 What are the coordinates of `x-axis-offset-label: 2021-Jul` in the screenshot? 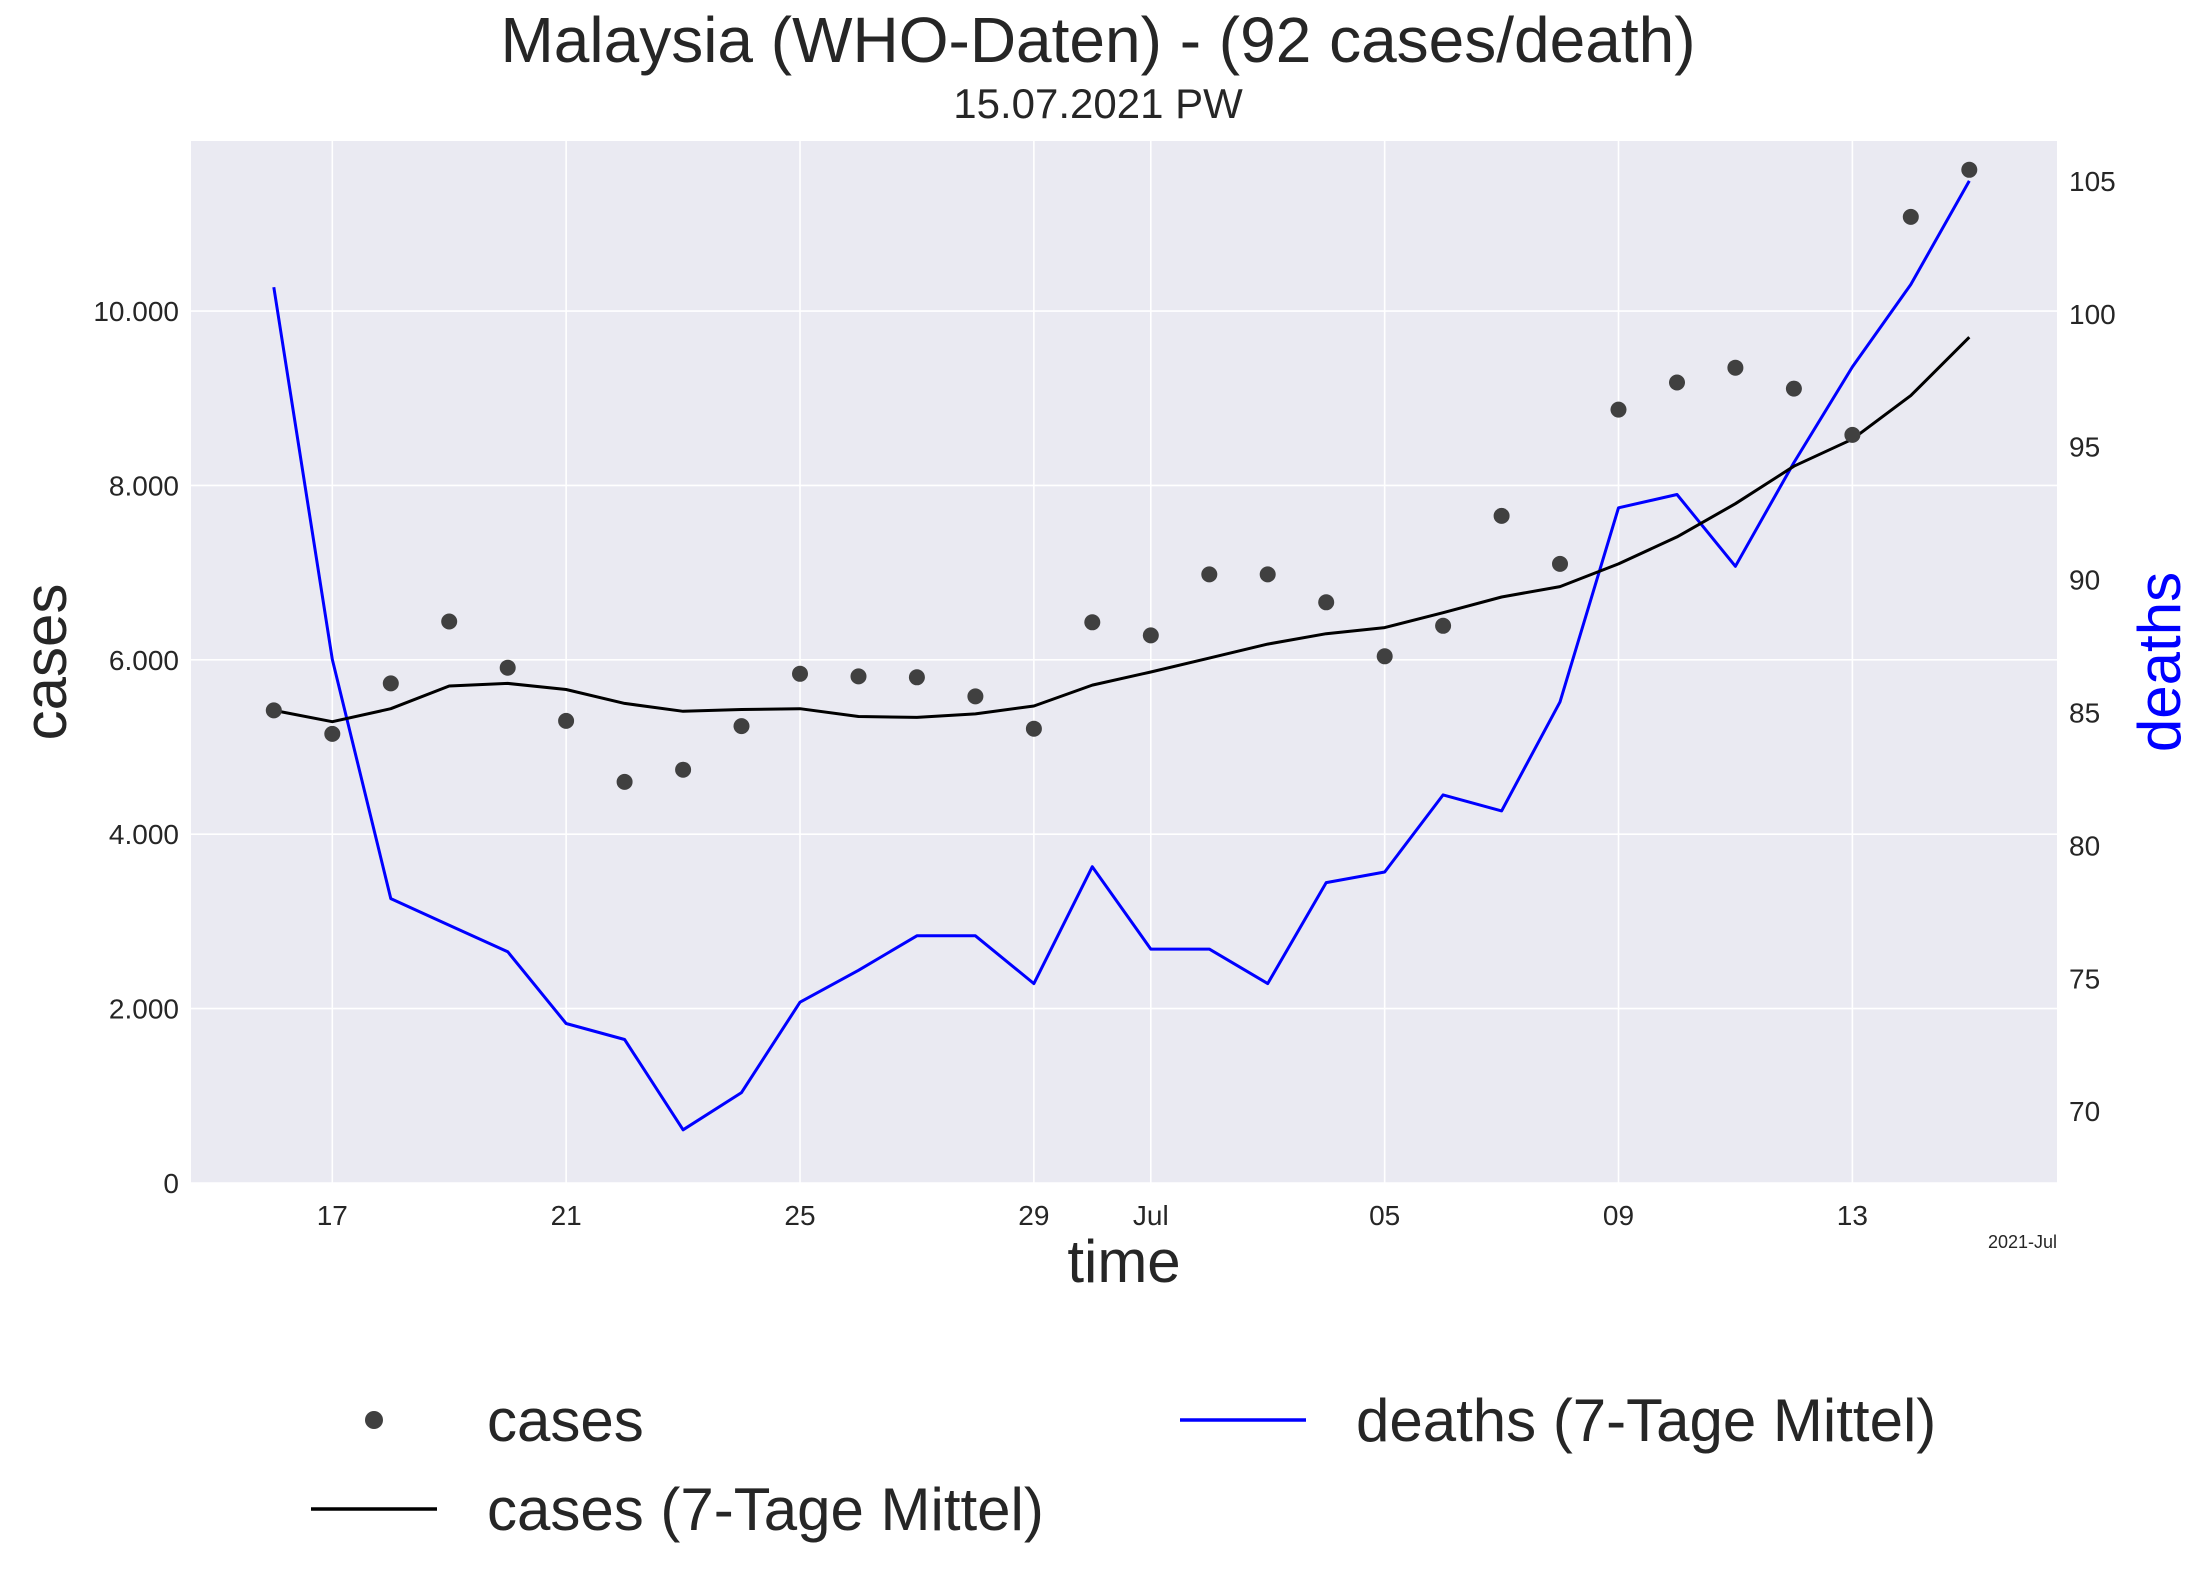 It's located at (2022, 1242).